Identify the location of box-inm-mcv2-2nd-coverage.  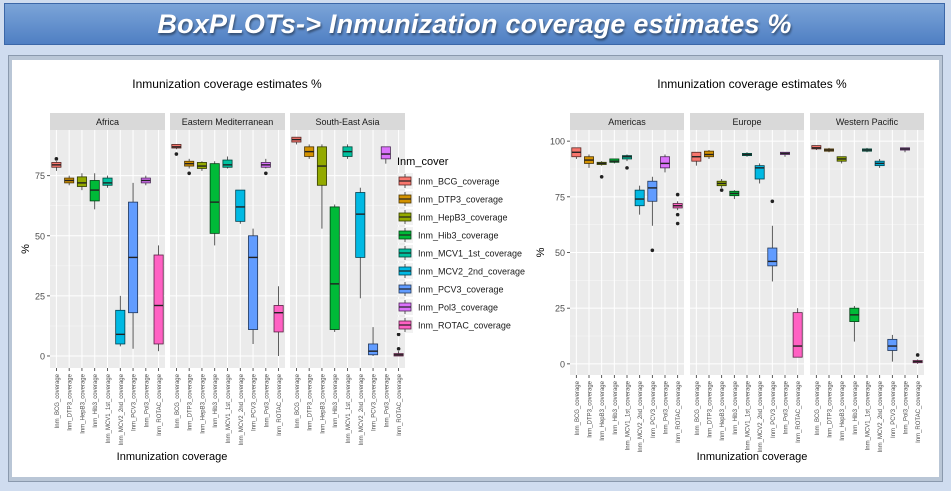
(120, 321).